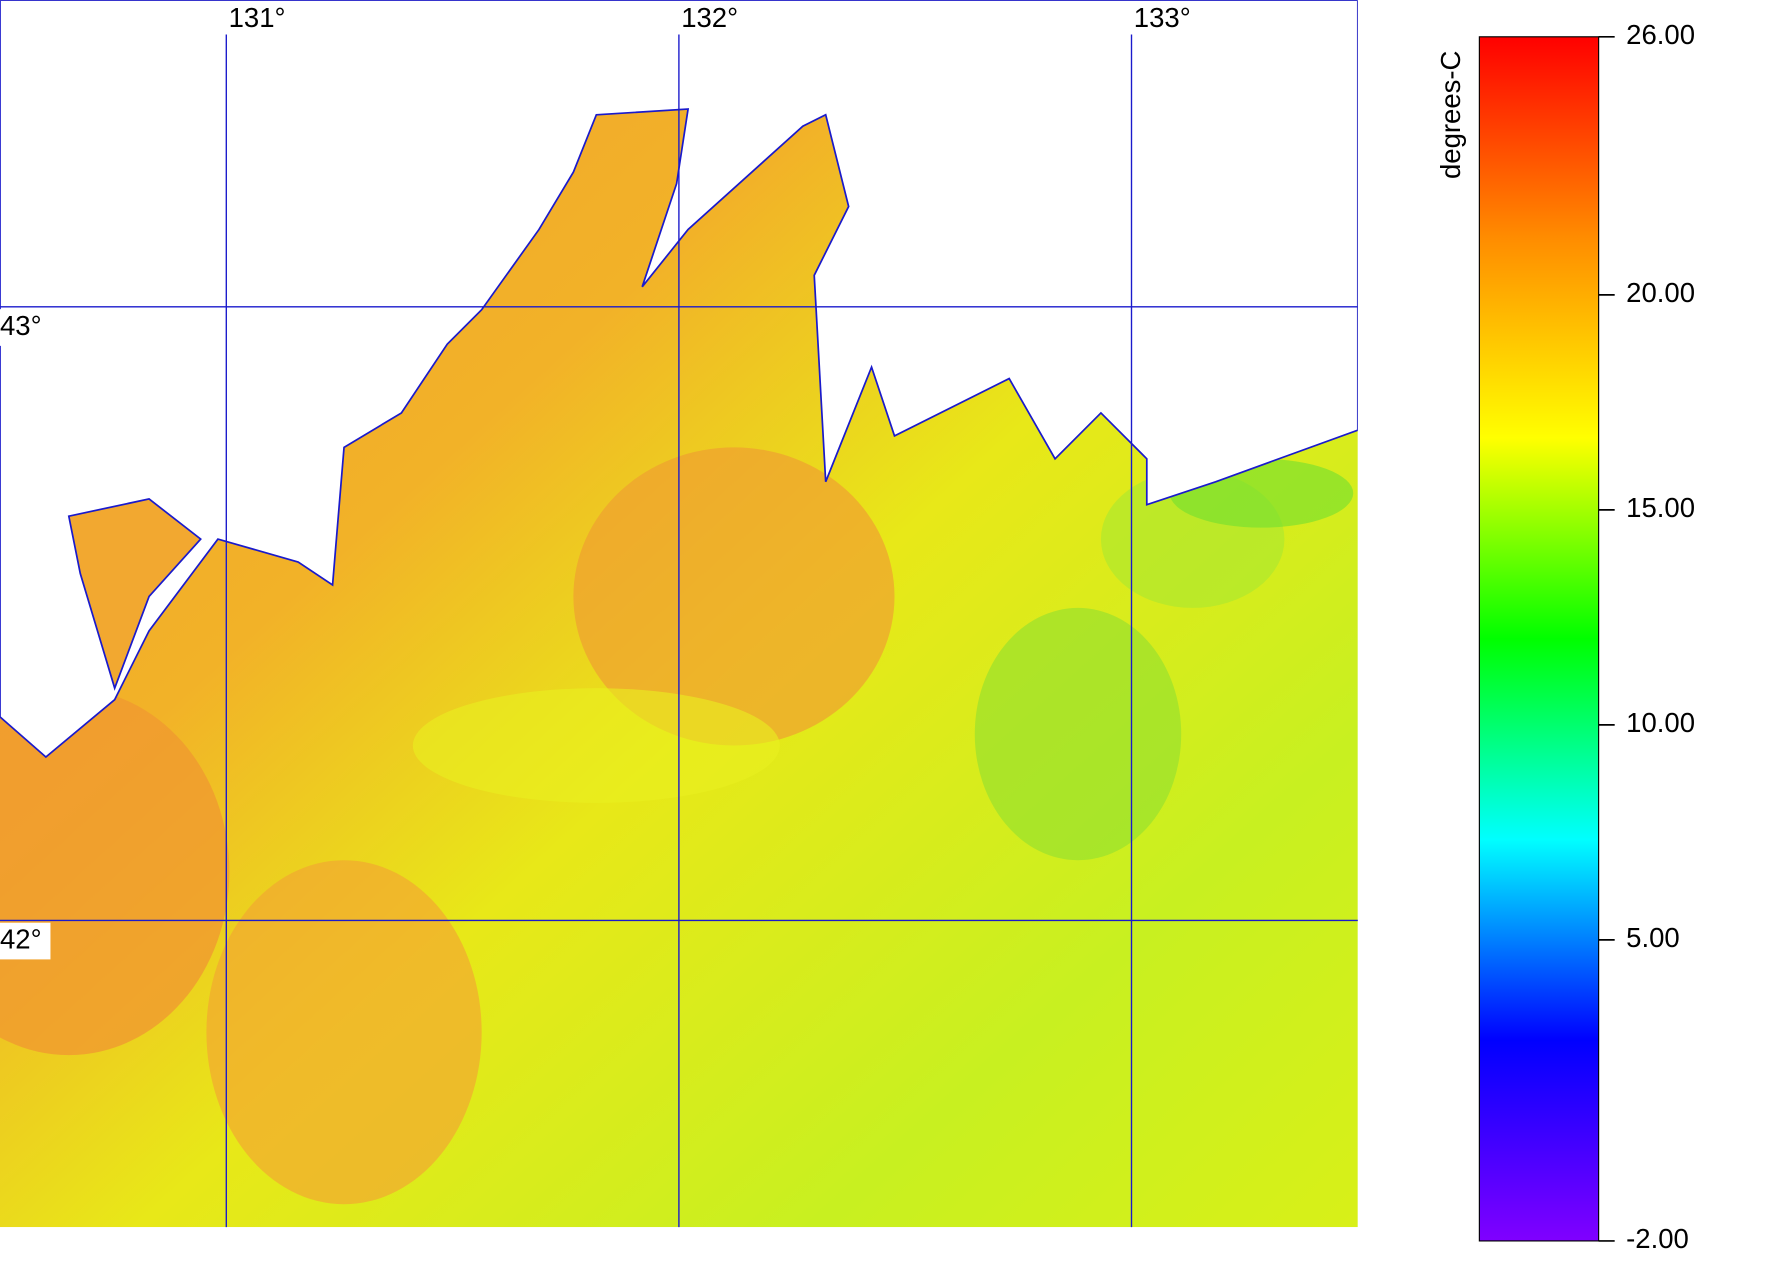  I want to click on colorbar-tick-label: -2.00, so click(1657, 1238).